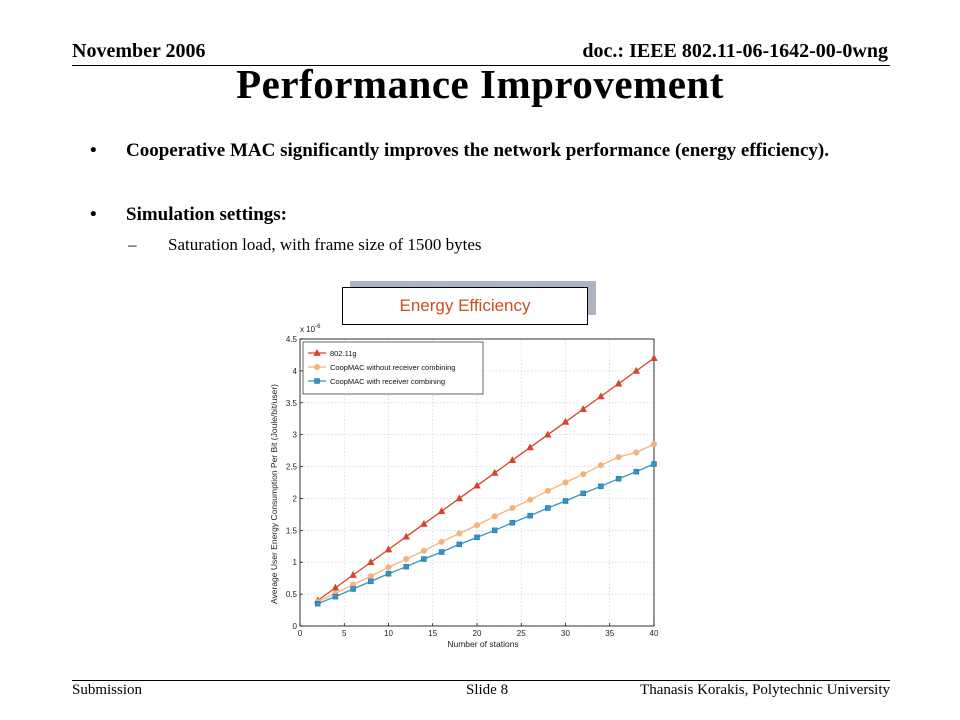 This screenshot has height=720, width=960. What do you see at coordinates (292, 339) in the screenshot?
I see `y-tick-label: 4.5` at bounding box center [292, 339].